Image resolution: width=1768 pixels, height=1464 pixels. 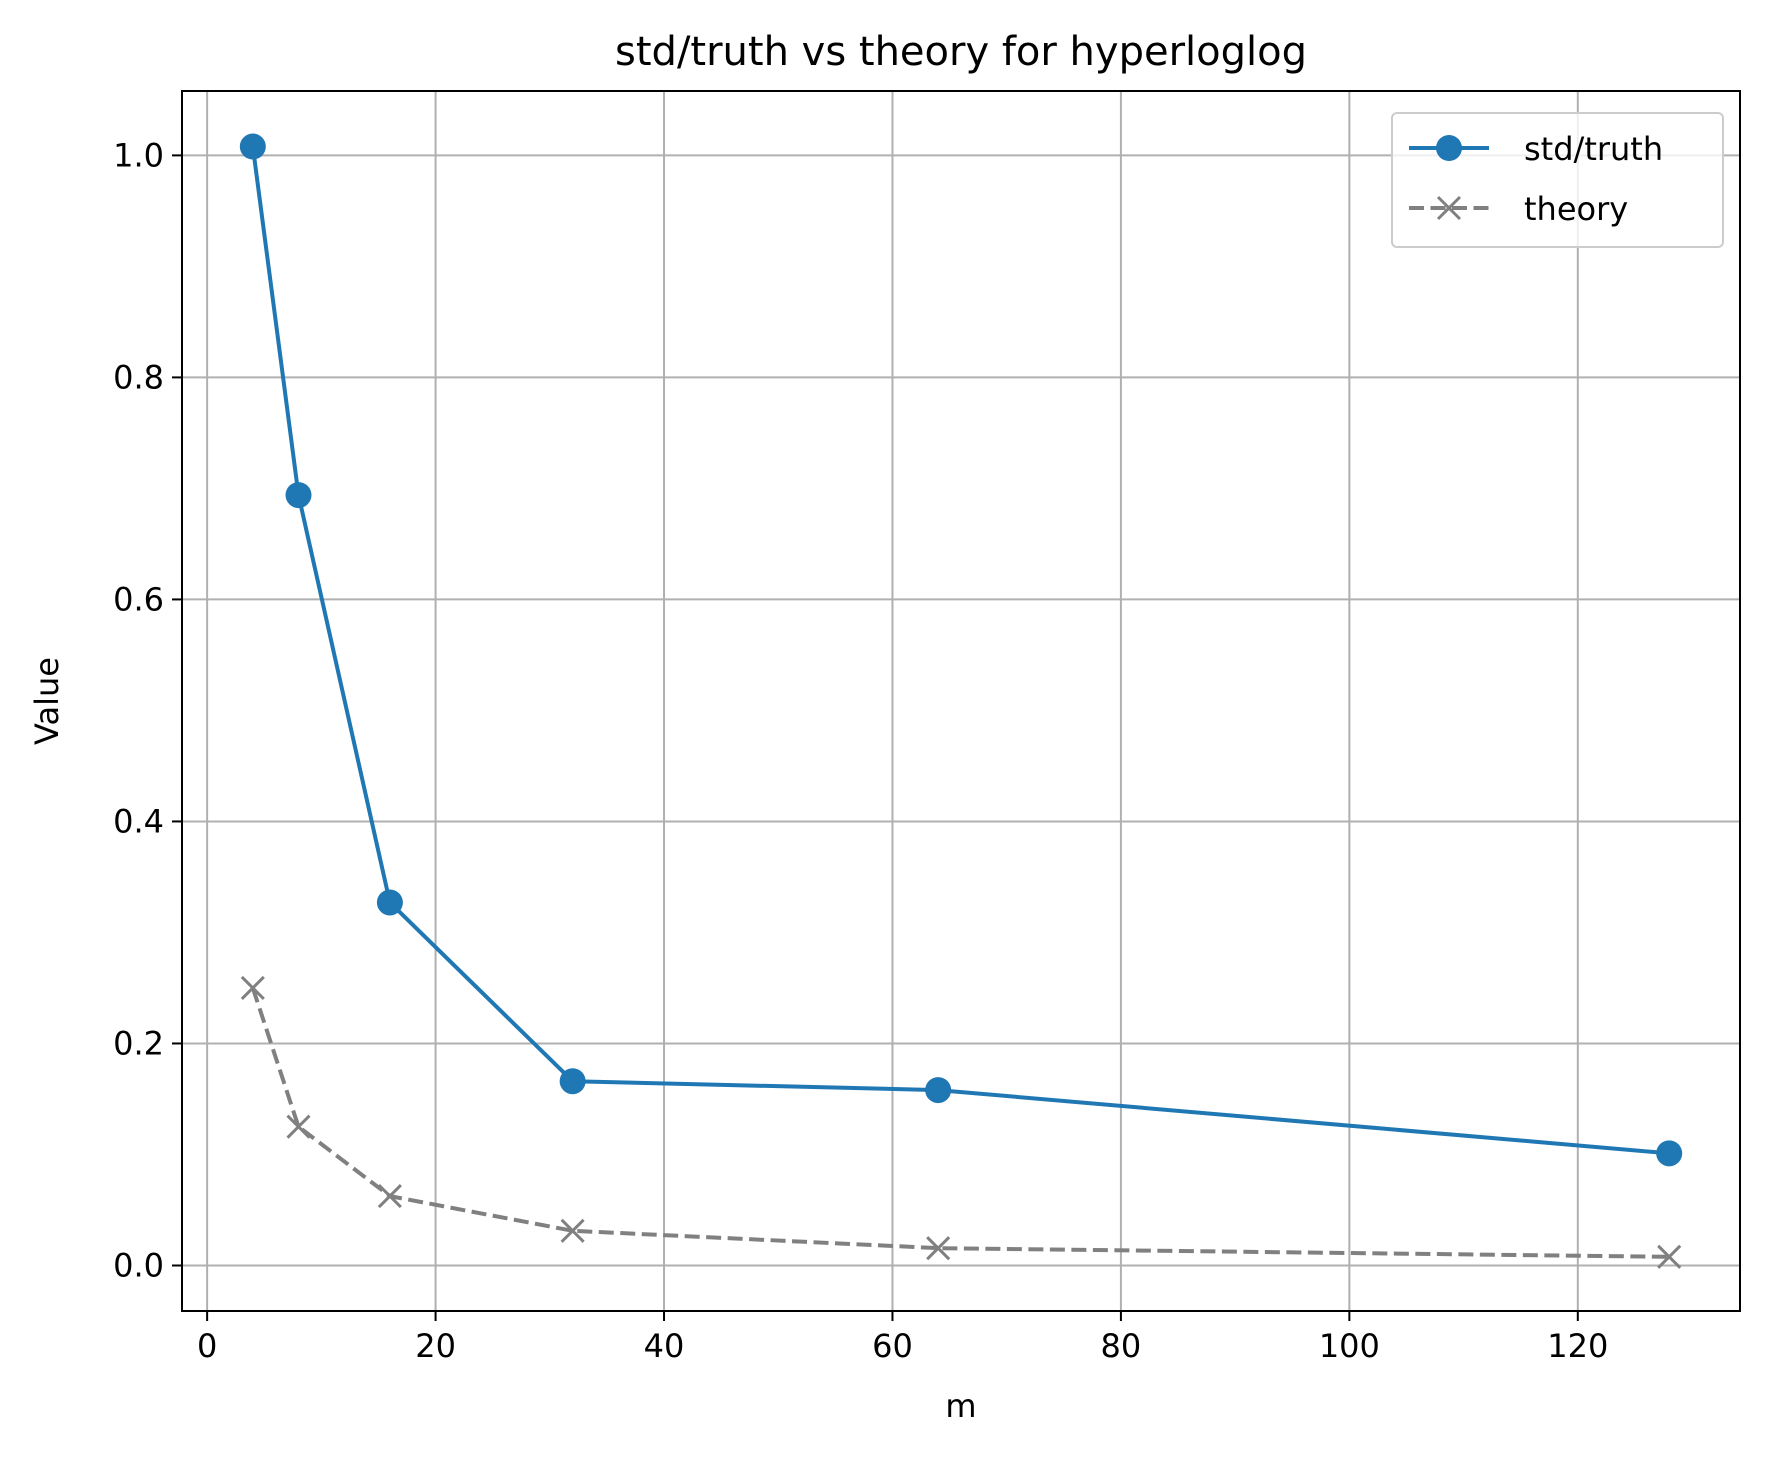 I want to click on y-tick-label: 0.0, so click(x=138, y=1265).